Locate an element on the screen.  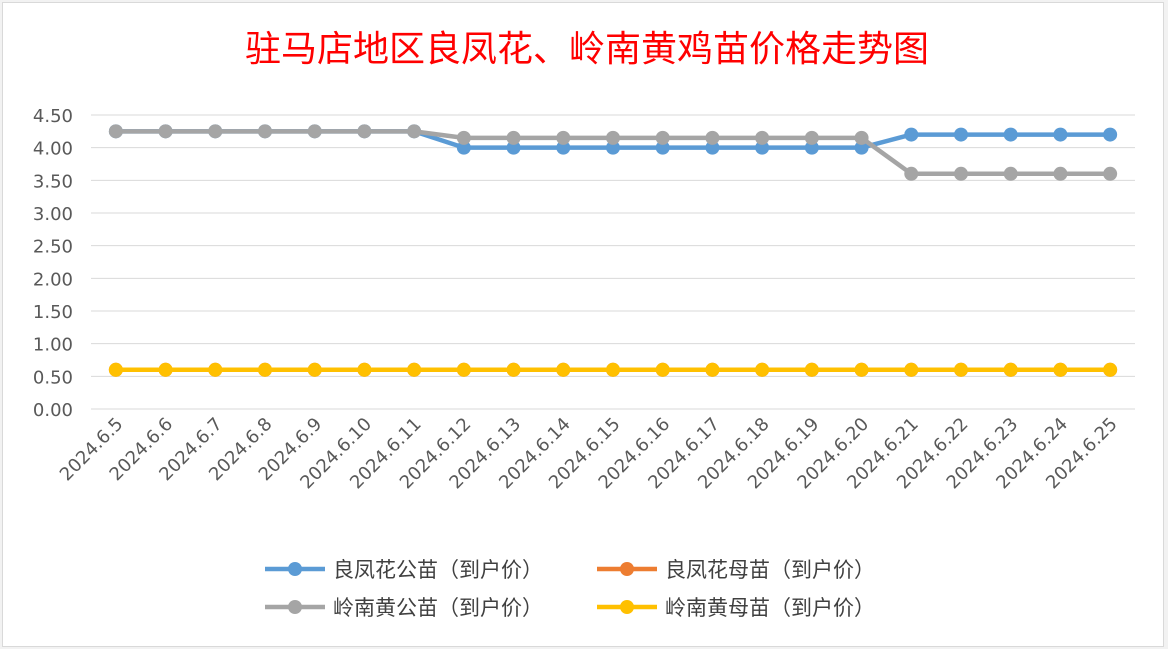
legend-entry: 良凤花公苗（到户价） is located at coordinates (404, 570).